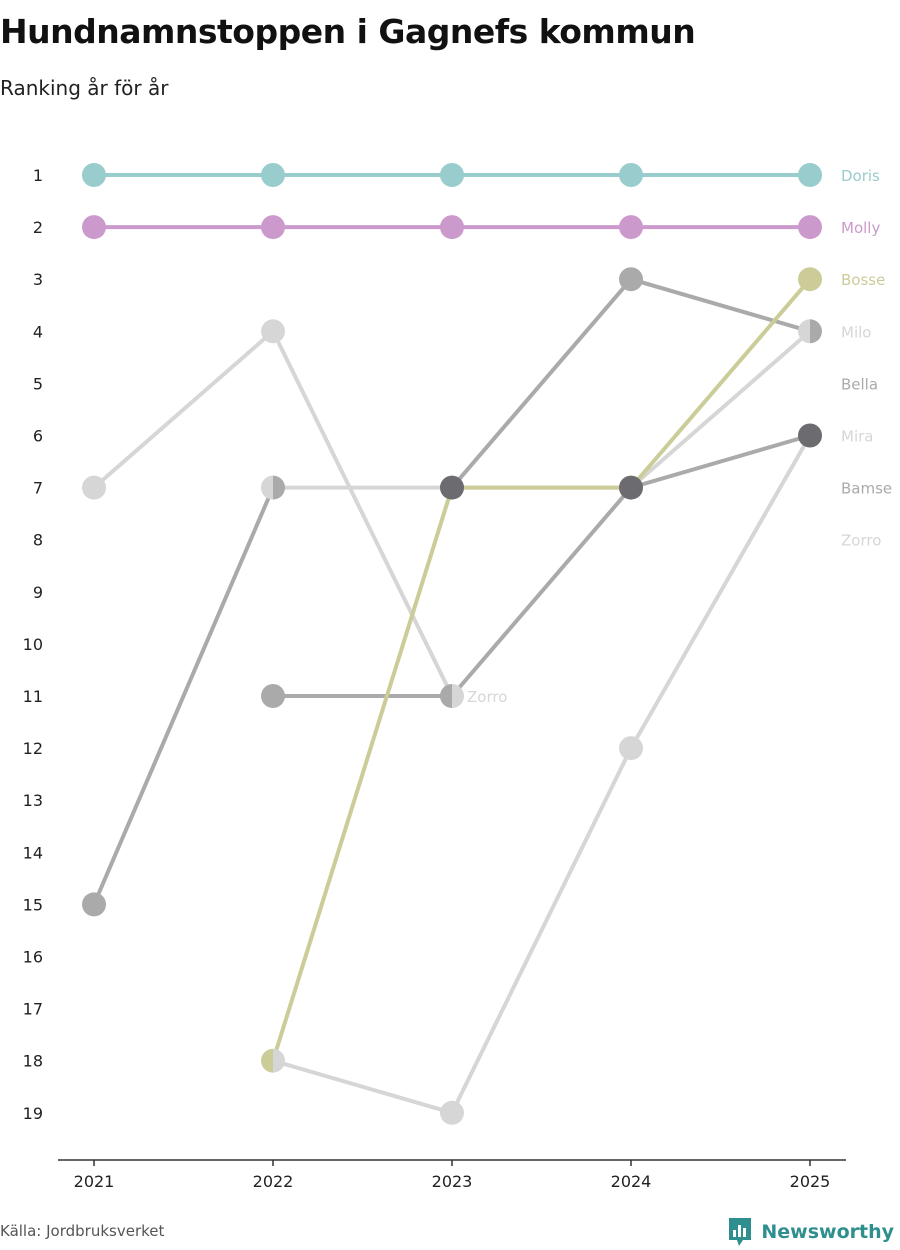 The width and height of the screenshot is (900, 1250). What do you see at coordinates (827, 1232) in the screenshot?
I see `brand-name: Newsworthy` at bounding box center [827, 1232].